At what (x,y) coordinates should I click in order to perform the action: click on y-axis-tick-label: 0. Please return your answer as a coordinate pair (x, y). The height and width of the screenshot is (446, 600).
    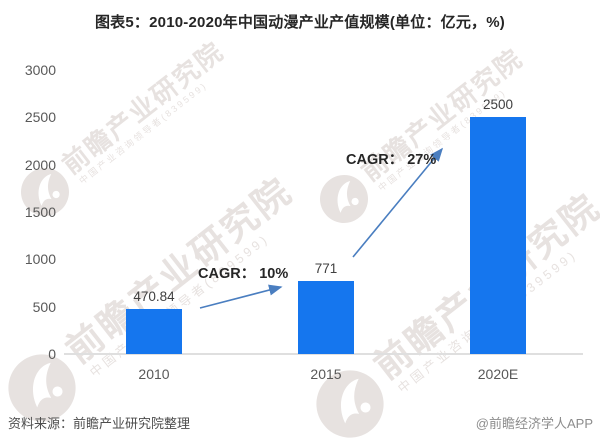
    Looking at the image, I should click on (52, 354).